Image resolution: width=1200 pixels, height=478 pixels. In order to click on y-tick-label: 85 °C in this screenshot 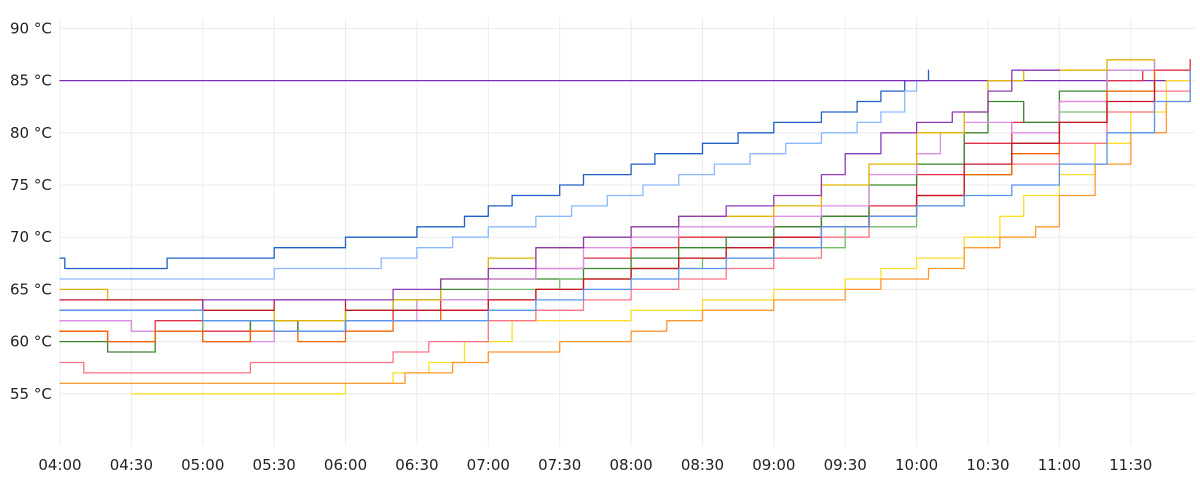, I will do `click(31, 81)`.